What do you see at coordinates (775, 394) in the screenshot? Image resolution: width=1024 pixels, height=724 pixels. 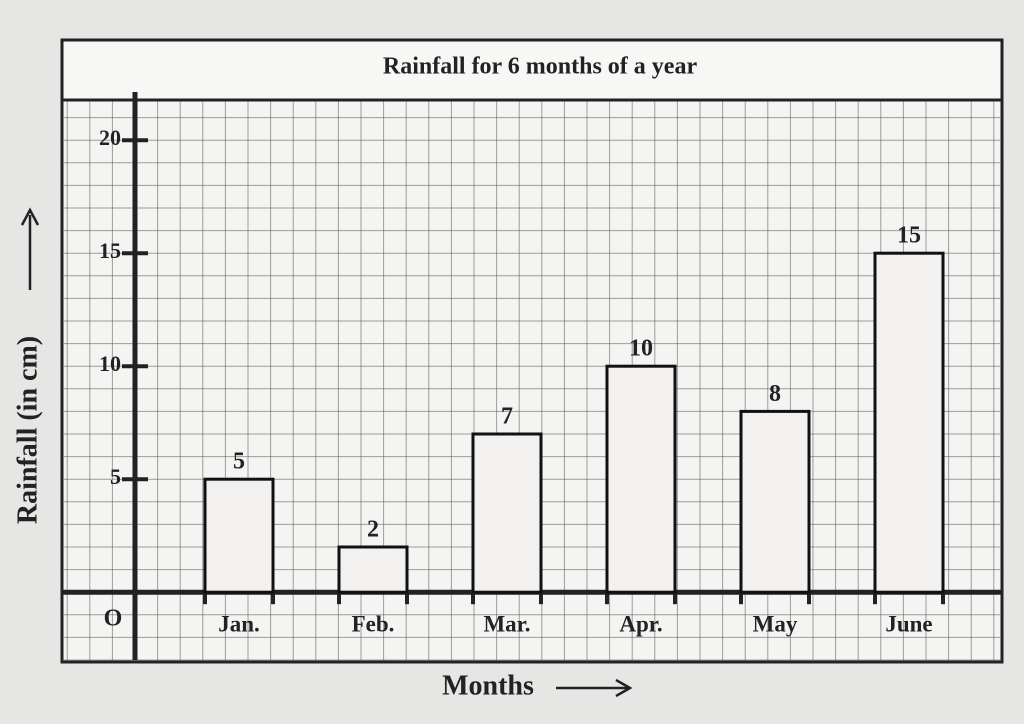 I see `value-label: 8` at bounding box center [775, 394].